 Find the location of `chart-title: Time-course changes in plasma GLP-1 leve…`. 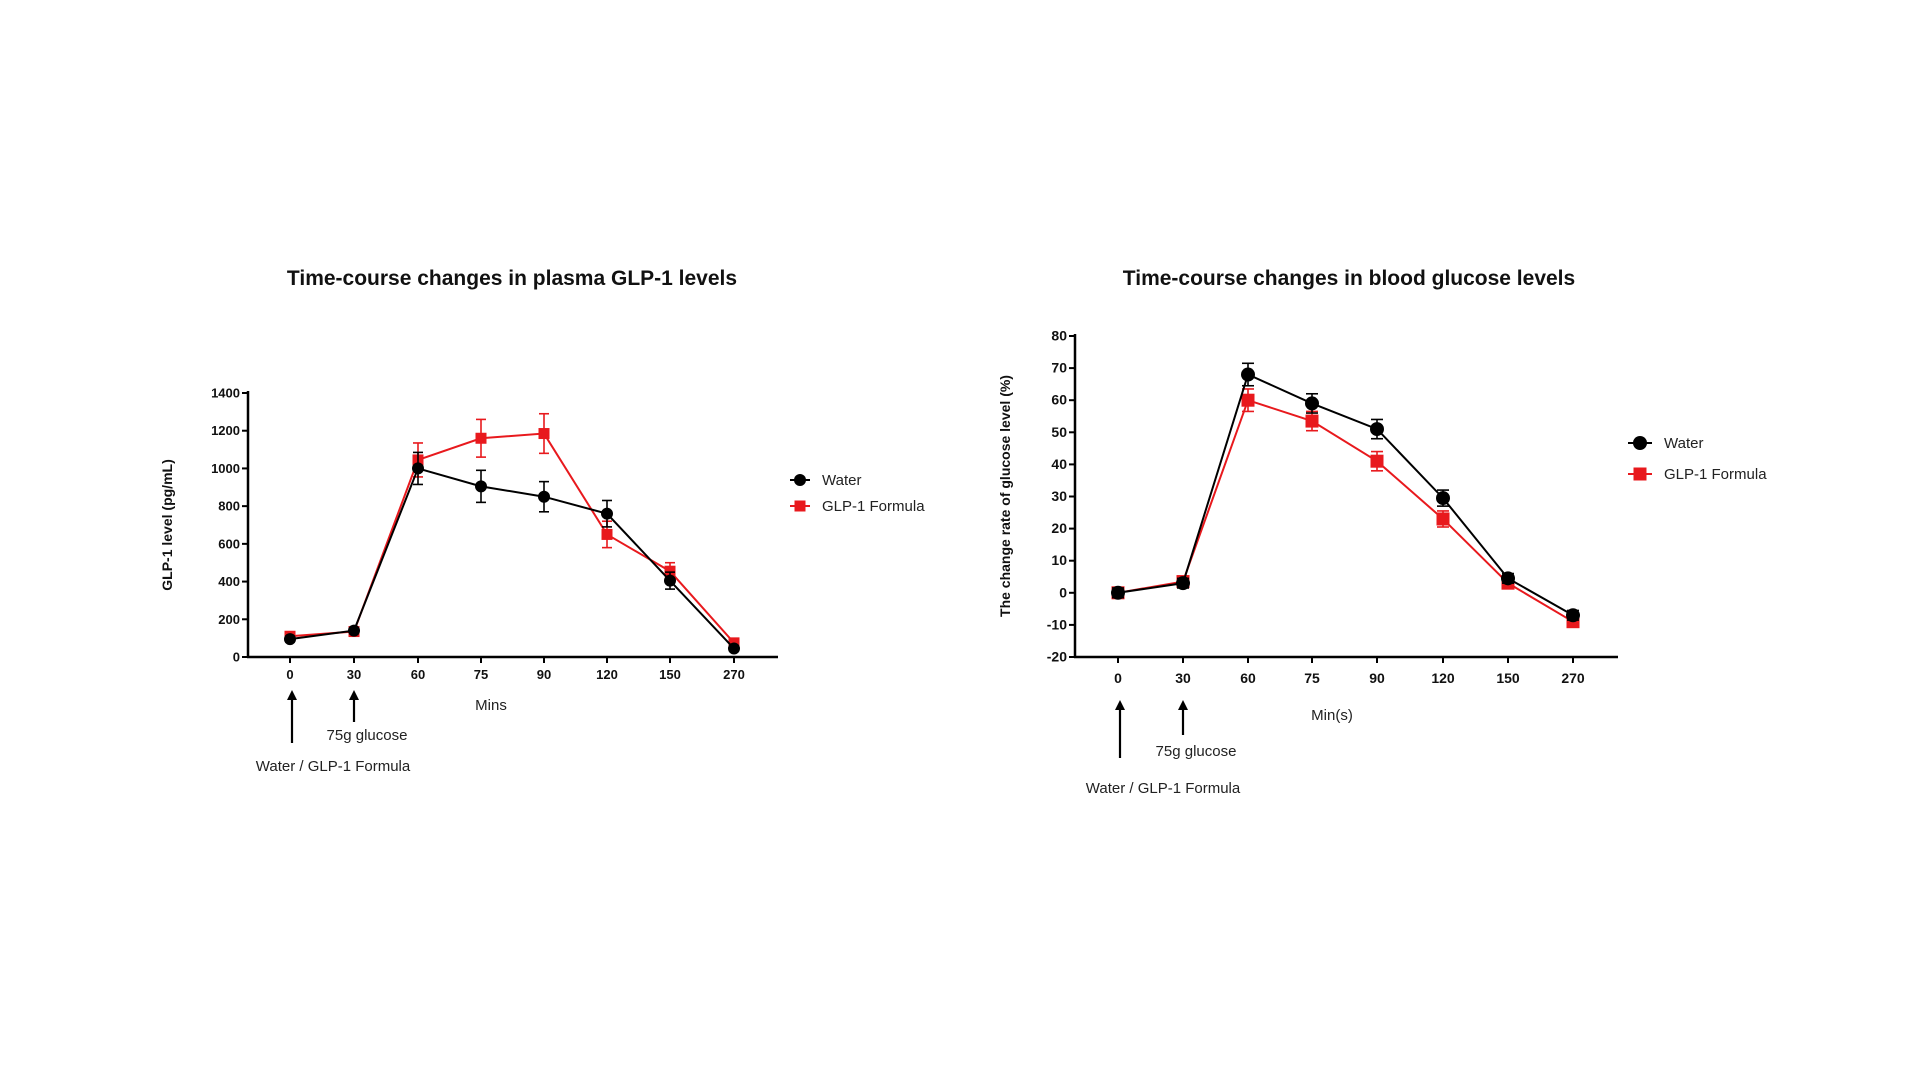

chart-title: Time-course changes in plasma GLP-1 leve… is located at coordinates (512, 278).